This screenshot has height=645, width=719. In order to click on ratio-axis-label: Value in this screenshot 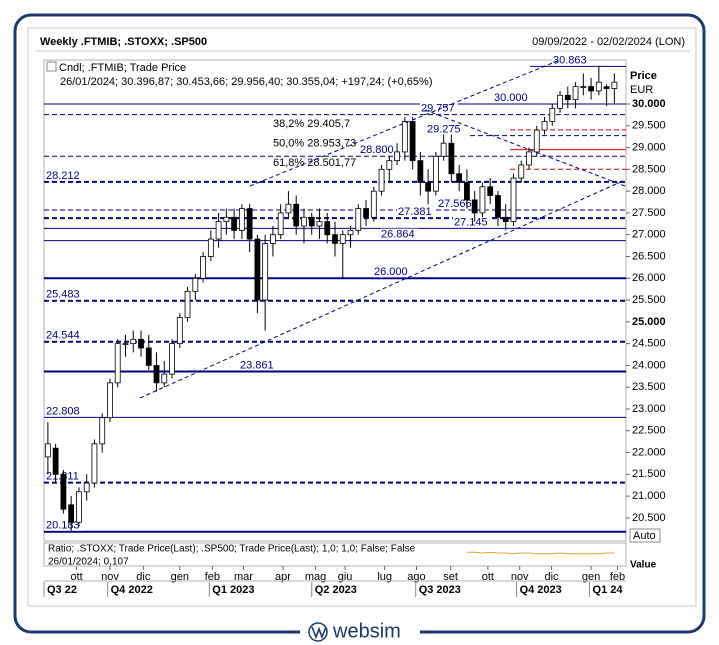, I will do `click(643, 565)`.